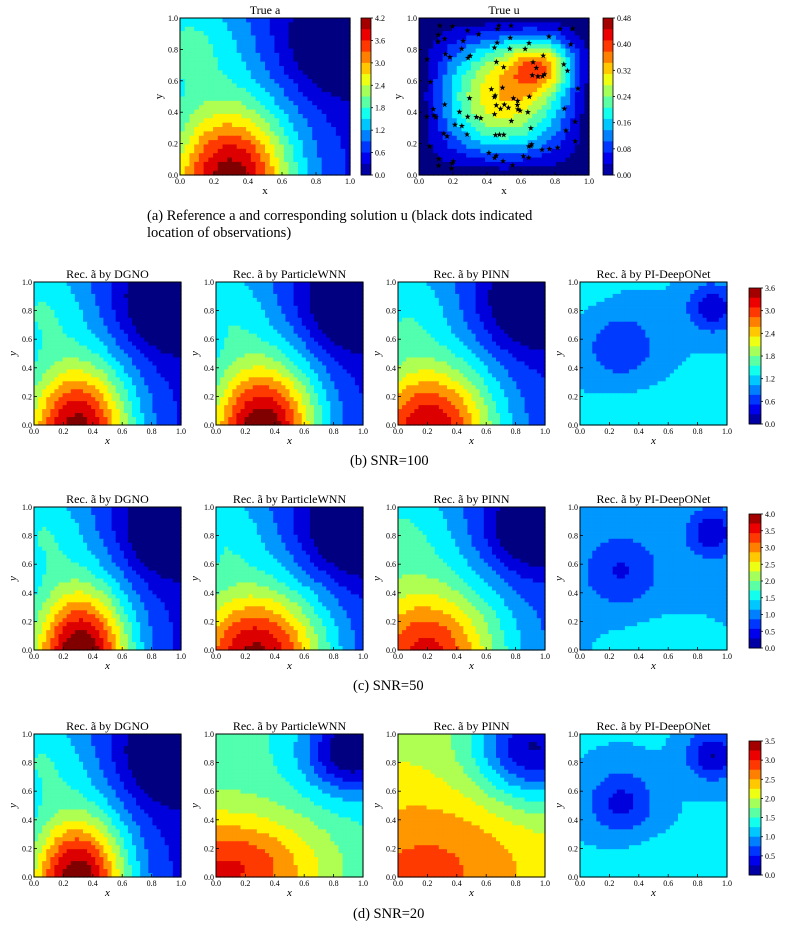  What do you see at coordinates (366, 91) in the screenshot?
I see `colorbar-segment` at bounding box center [366, 91].